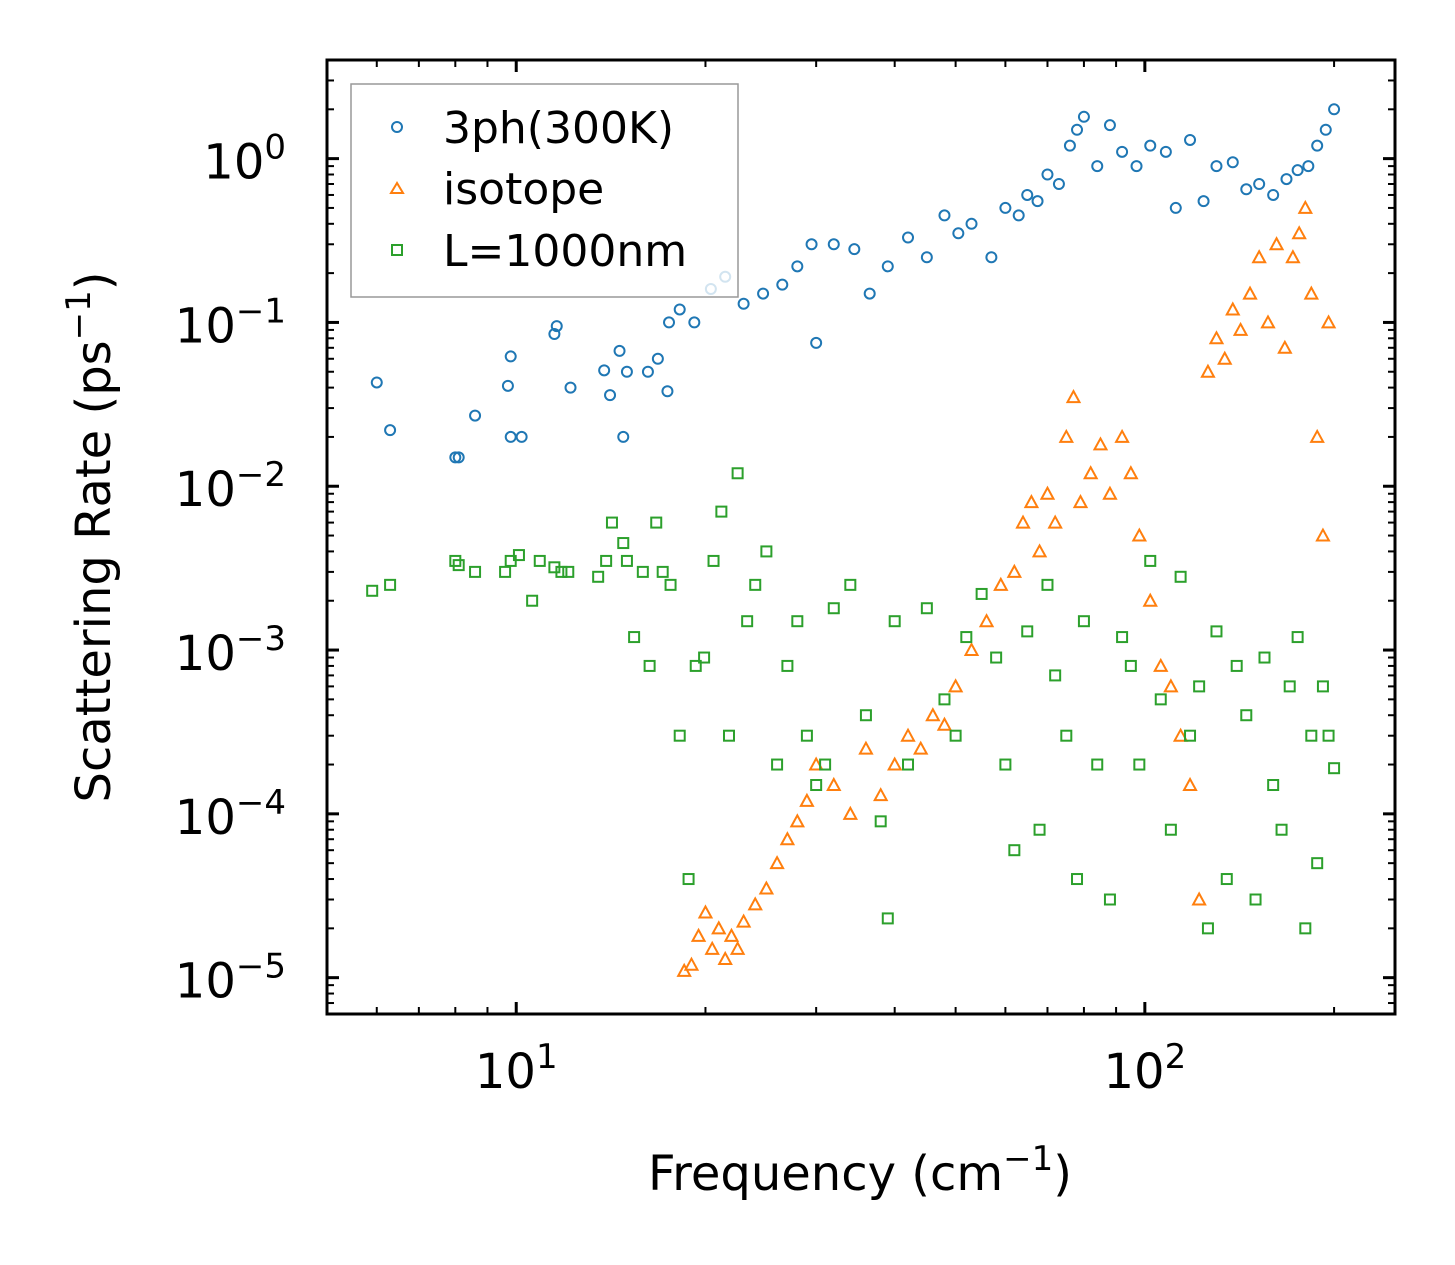 The width and height of the screenshot is (1455, 1265). What do you see at coordinates (261, 803) in the screenshot?
I see `y-tick-label-4-exp: −4` at bounding box center [261, 803].